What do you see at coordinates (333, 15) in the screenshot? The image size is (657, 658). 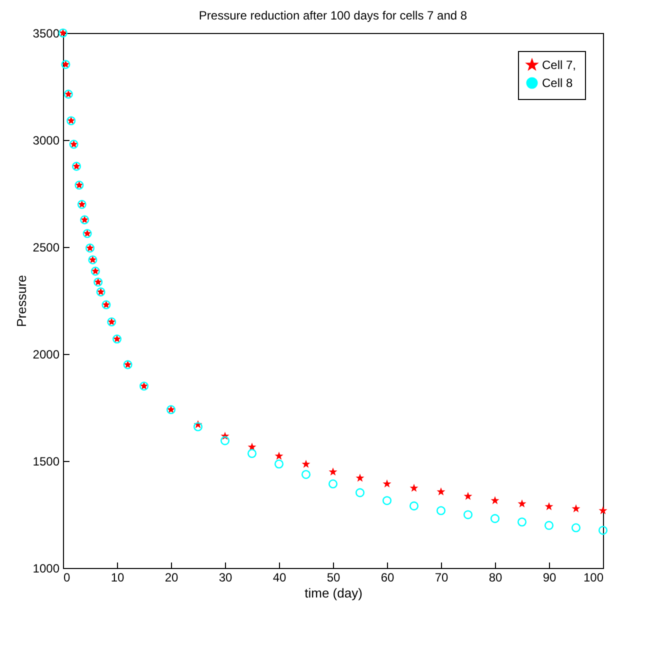 I see `chart-title: Pressure reduction after 100 days for cells 7 and 8` at bounding box center [333, 15].